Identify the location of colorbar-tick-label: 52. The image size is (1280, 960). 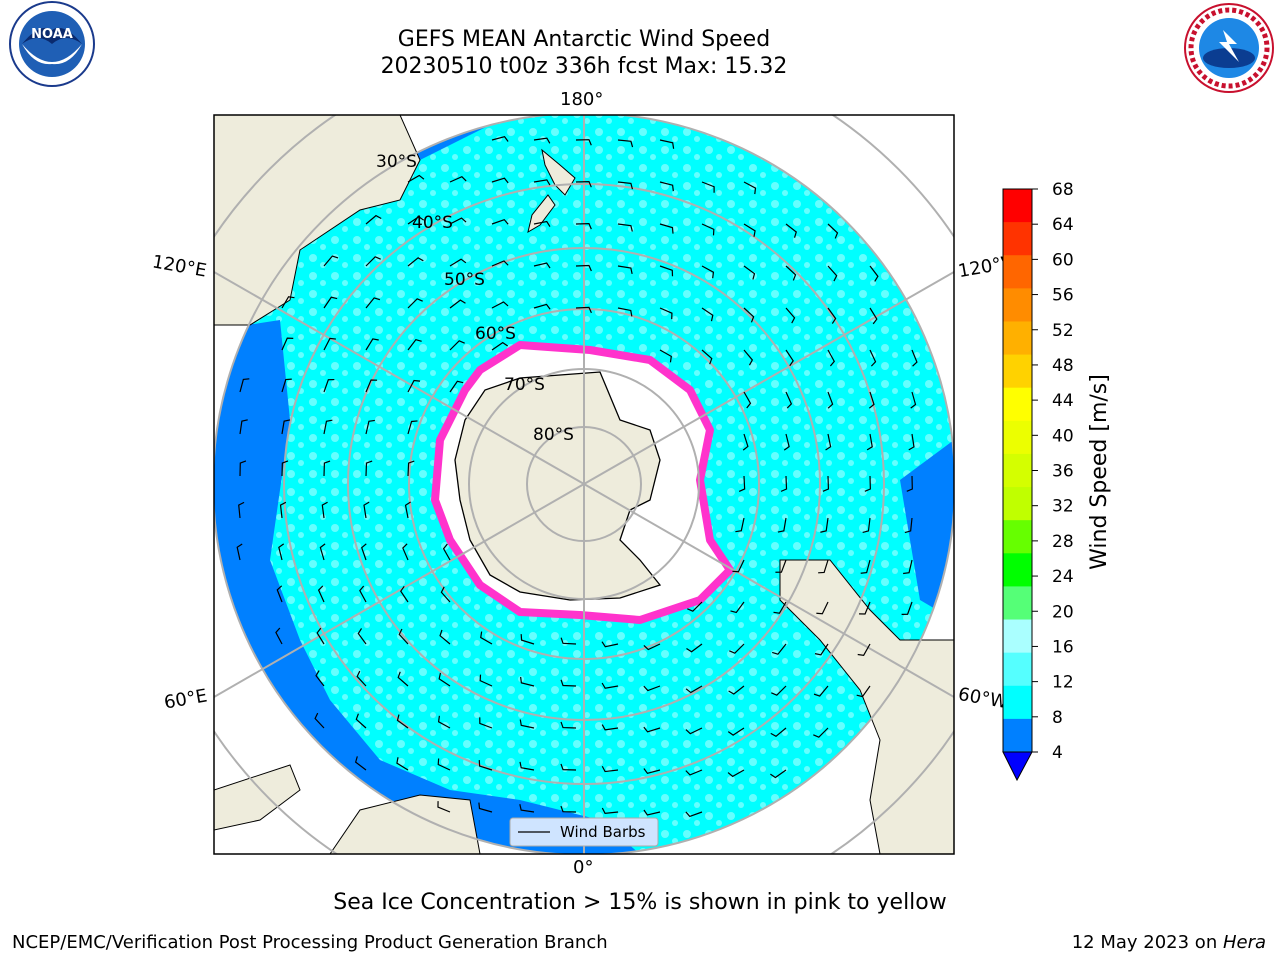
(1063, 331).